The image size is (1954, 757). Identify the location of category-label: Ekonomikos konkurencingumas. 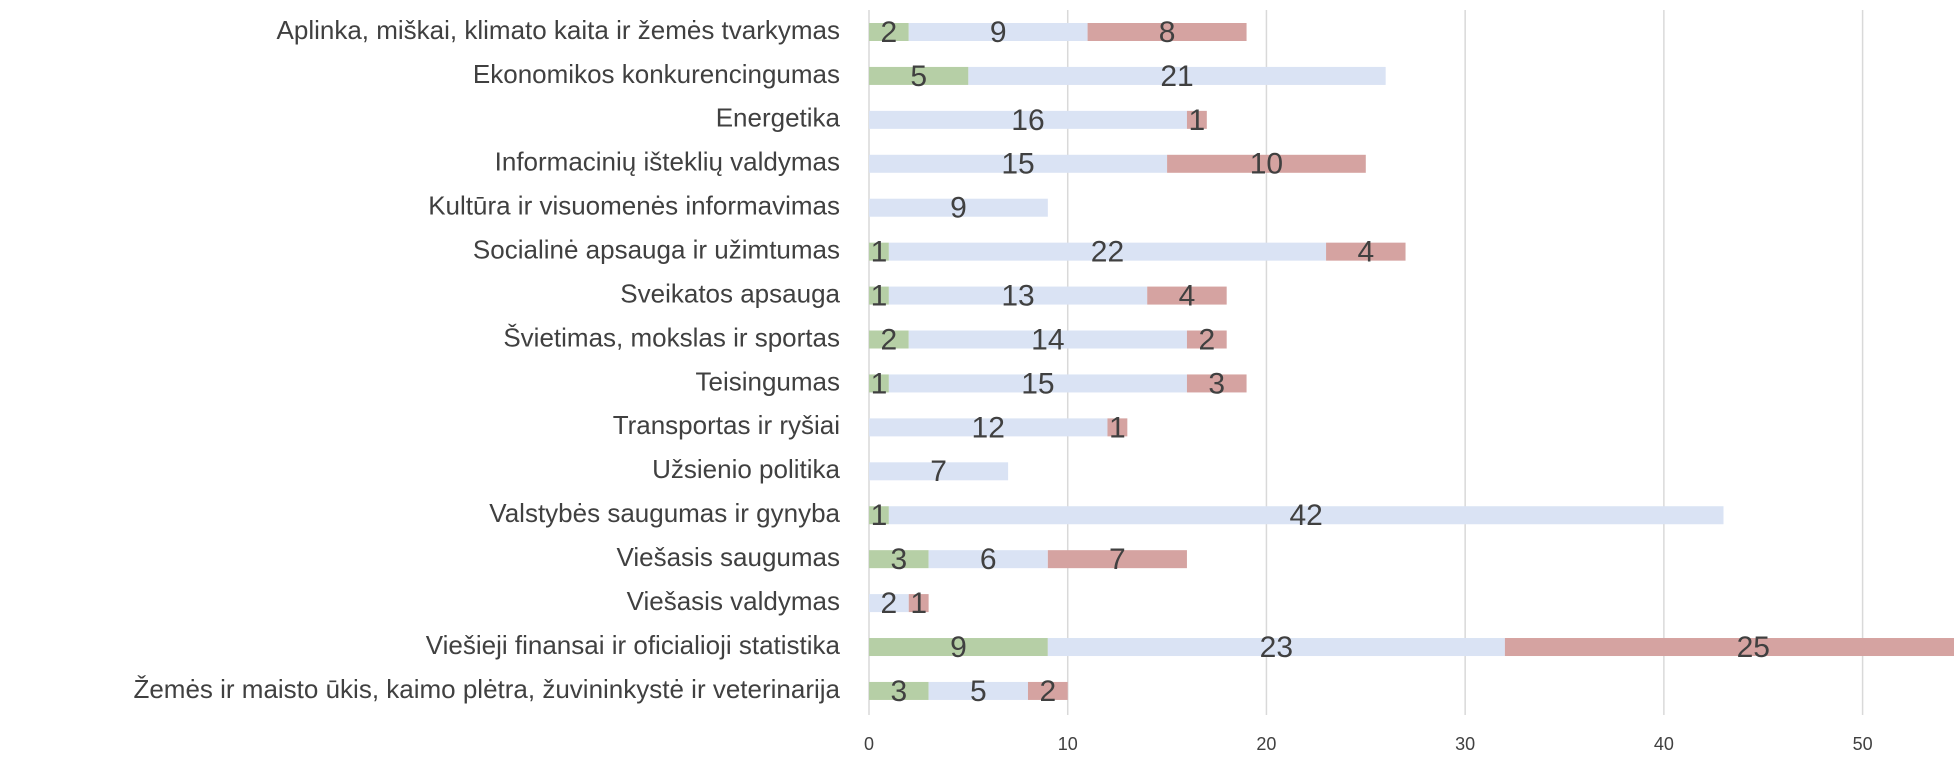
(656, 74).